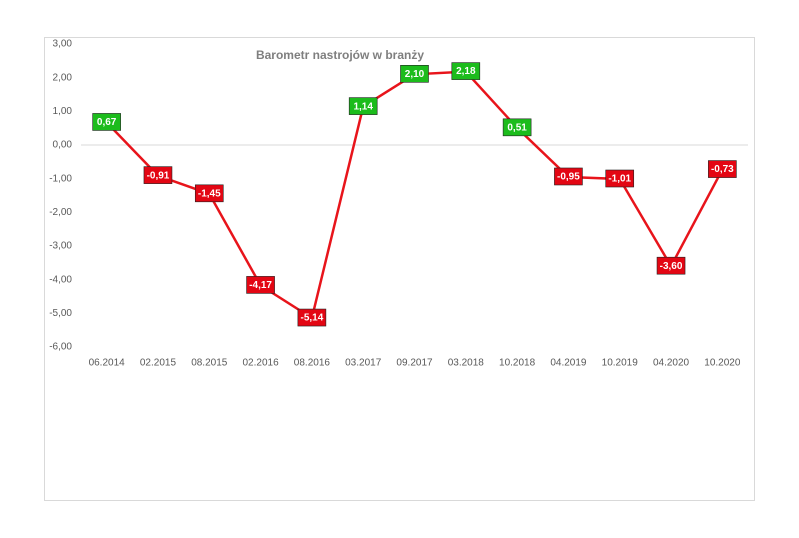 This screenshot has width=799, height=538. I want to click on data-label: -0,91, so click(158, 175).